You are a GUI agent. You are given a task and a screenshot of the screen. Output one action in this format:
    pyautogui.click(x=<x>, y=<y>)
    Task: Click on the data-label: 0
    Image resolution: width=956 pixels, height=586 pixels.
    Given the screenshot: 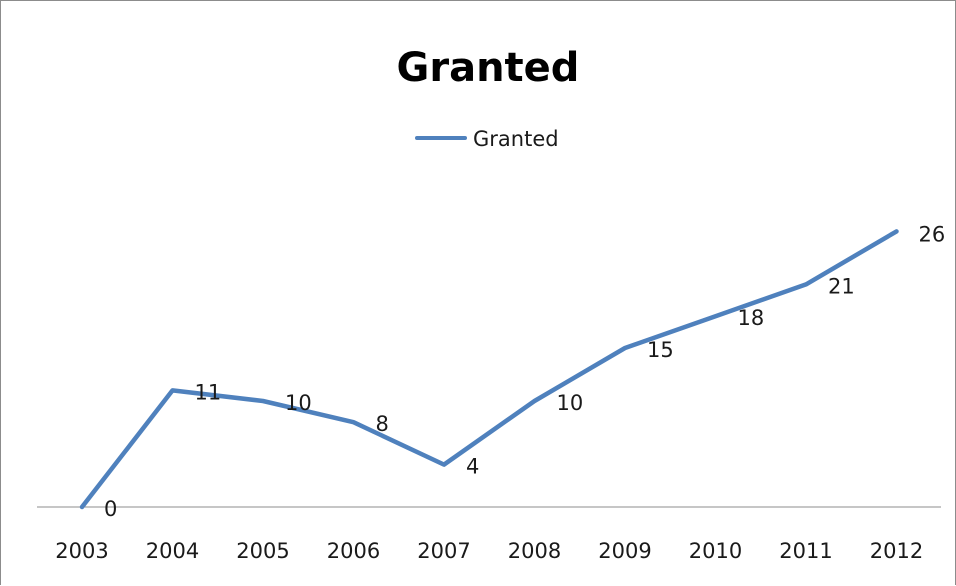 What is the action you would take?
    pyautogui.click(x=110, y=509)
    